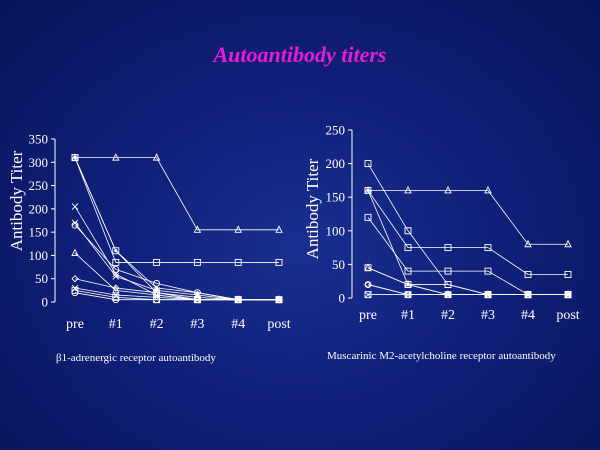 This screenshot has width=600, height=450. What do you see at coordinates (39, 162) in the screenshot?
I see `y-tick-label: 300` at bounding box center [39, 162].